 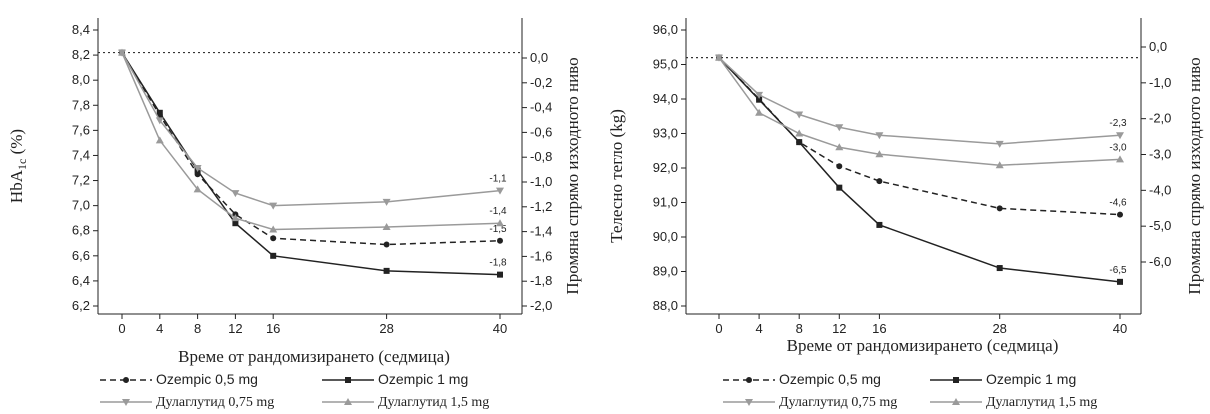 What do you see at coordinates (81, 154) in the screenshot?
I see `y-tick-label: 7,4` at bounding box center [81, 154].